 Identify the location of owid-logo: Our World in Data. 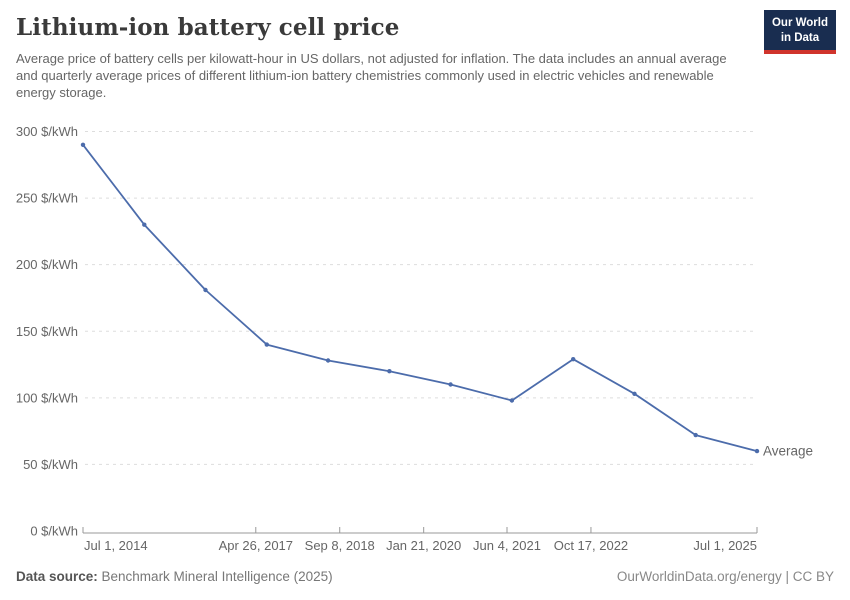
(799, 32).